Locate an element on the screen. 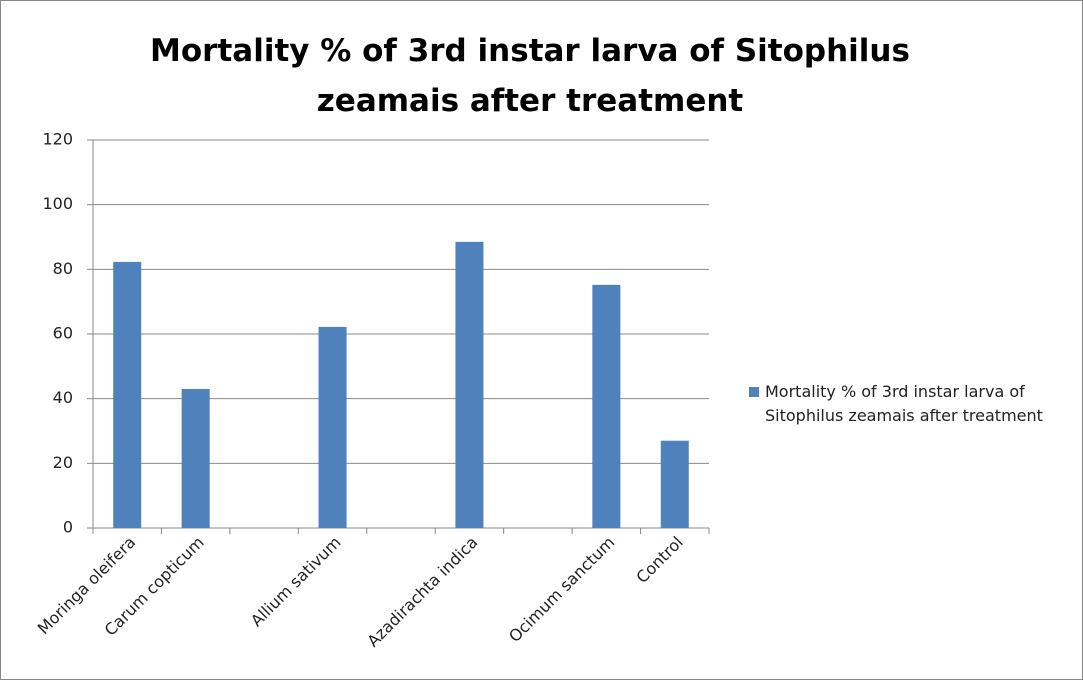 This screenshot has height=680, width=1083. y-tick-label: 80 is located at coordinates (63, 268).